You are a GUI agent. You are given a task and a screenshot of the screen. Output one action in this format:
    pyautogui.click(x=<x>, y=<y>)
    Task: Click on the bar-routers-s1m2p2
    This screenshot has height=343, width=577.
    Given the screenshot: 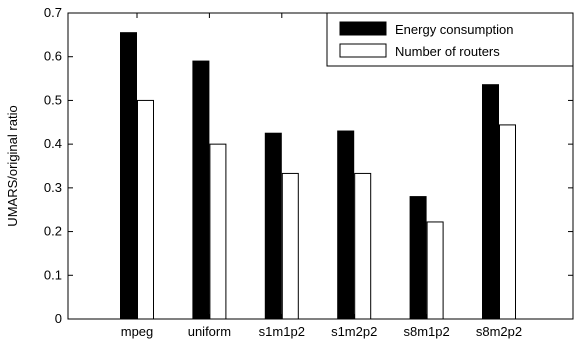 What is the action you would take?
    pyautogui.click(x=363, y=246)
    